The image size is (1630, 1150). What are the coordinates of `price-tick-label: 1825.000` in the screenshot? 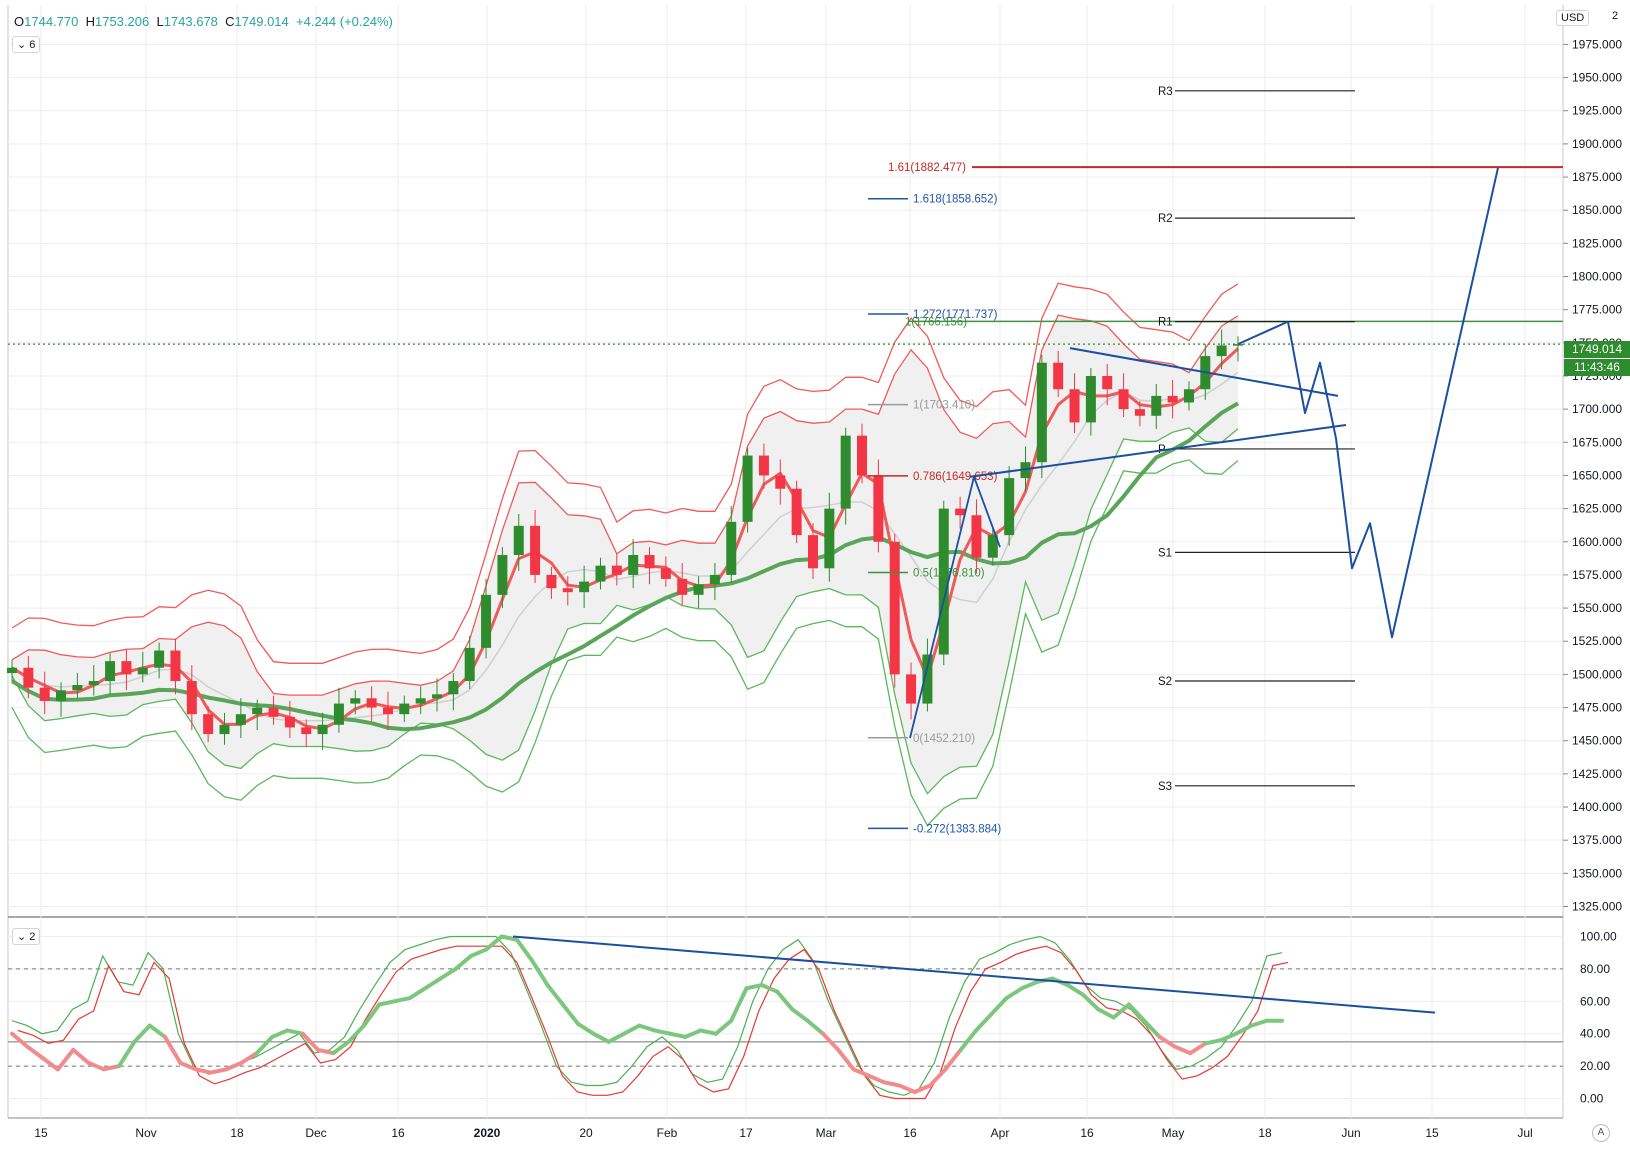 It's located at (1597, 243).